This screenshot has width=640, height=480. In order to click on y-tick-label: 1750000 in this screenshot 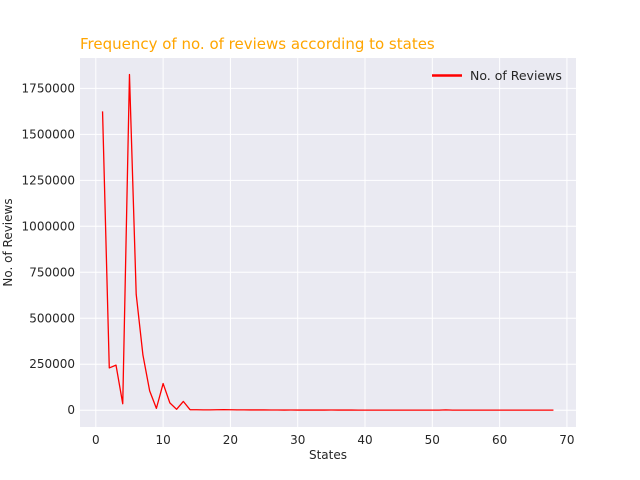, I will do `click(48, 88)`.